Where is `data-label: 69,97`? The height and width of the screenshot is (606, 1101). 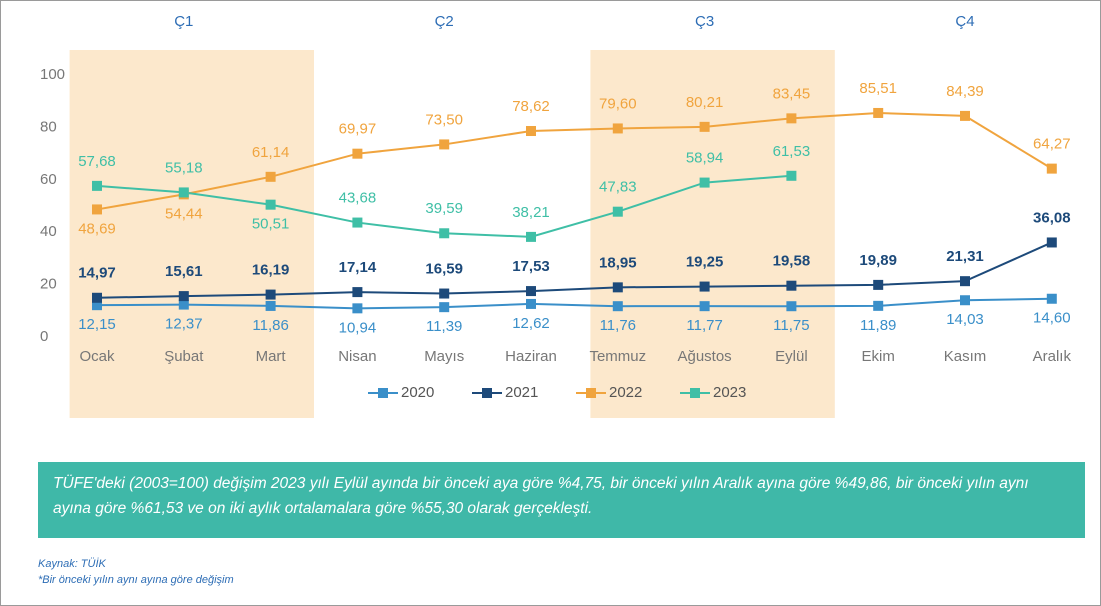
data-label: 69,97 is located at coordinates (358, 129).